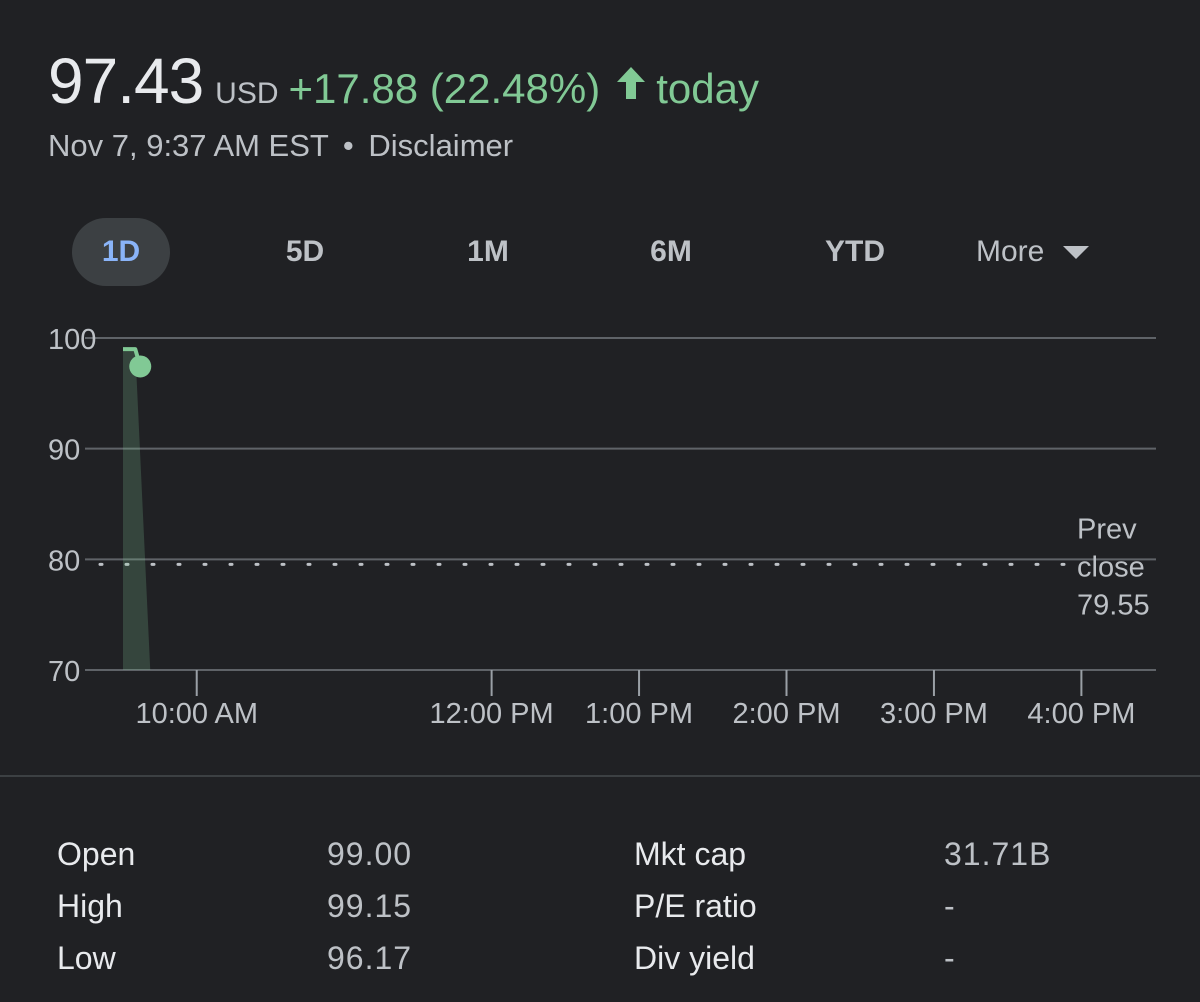 The width and height of the screenshot is (1200, 1002). What do you see at coordinates (612, 252) in the screenshot?
I see `range-tabs: 1D 5D 1M 6M YTD More` at bounding box center [612, 252].